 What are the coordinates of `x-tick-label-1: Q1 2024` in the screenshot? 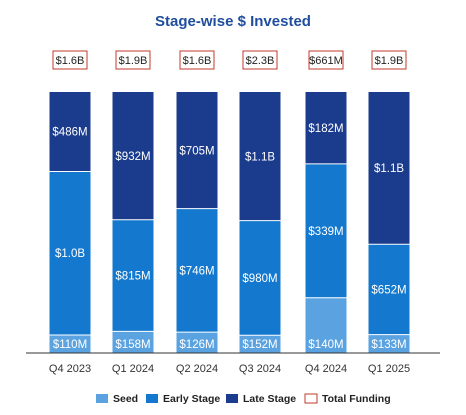 It's located at (133, 369).